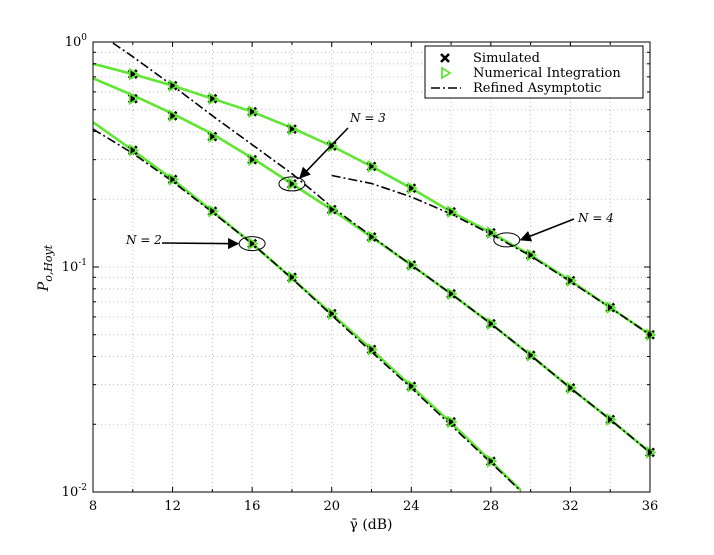 The image size is (714, 555). Describe the element at coordinates (411, 506) in the screenshot. I see `x-tick-label: 24` at that location.